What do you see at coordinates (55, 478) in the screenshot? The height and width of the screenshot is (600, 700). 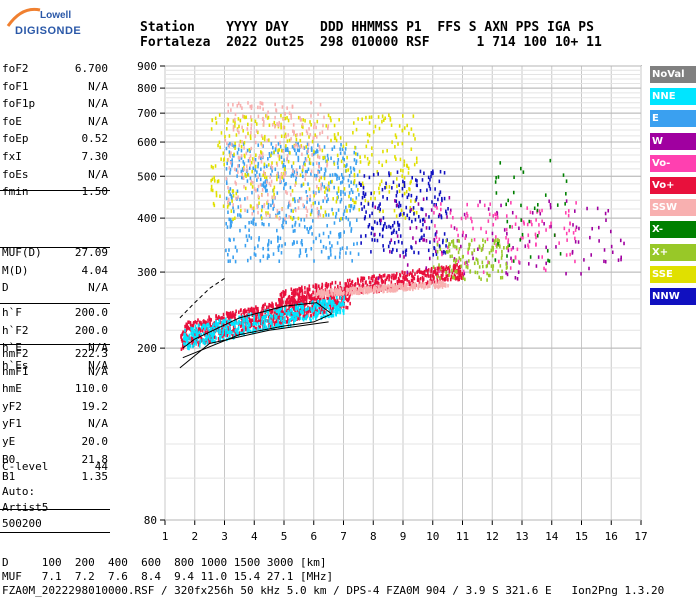 I see `param-row: B1 1.35` at bounding box center [55, 478].